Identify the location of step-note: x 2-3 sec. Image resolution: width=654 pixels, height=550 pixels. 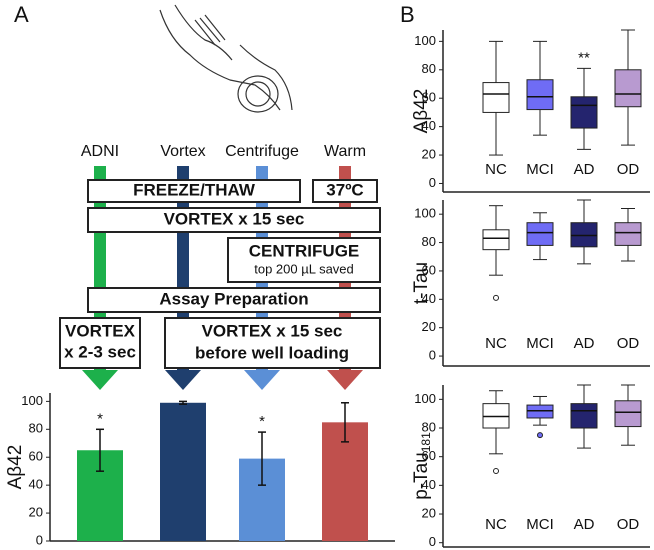
(100, 351).